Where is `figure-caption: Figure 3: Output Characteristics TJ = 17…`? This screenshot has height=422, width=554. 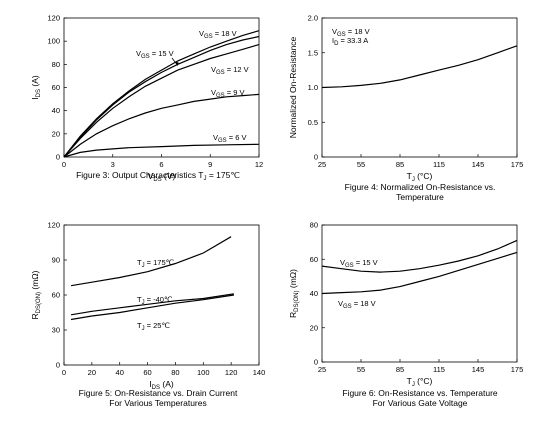 figure-caption: Figure 3: Output Characteristics TJ = 17… is located at coordinates (158, 176).